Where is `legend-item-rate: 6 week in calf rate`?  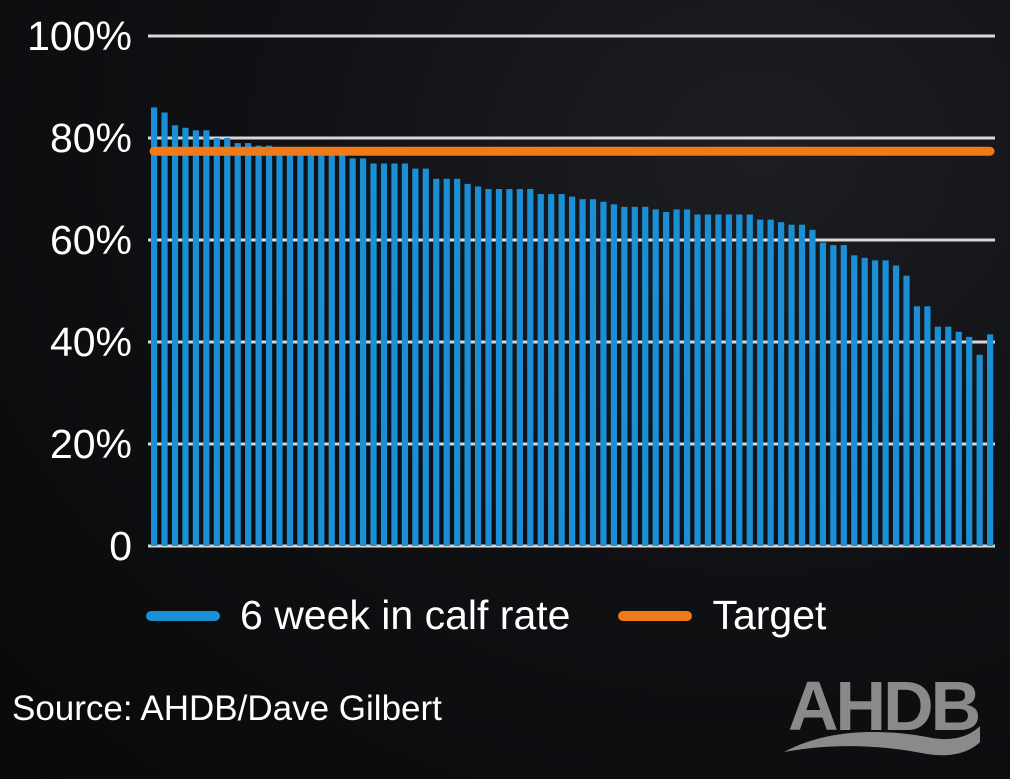 legend-item-rate: 6 week in calf rate is located at coordinates (358, 615).